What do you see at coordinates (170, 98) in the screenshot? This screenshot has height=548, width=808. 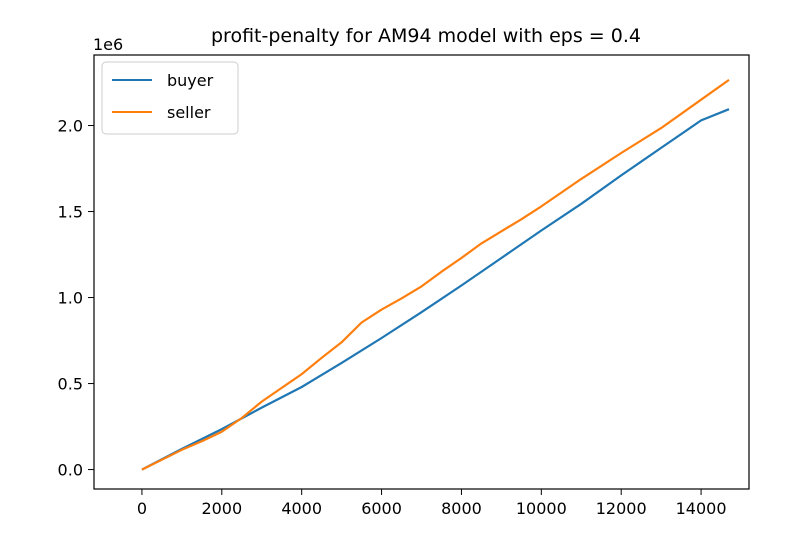 I see `legend: buyer seller` at bounding box center [170, 98].